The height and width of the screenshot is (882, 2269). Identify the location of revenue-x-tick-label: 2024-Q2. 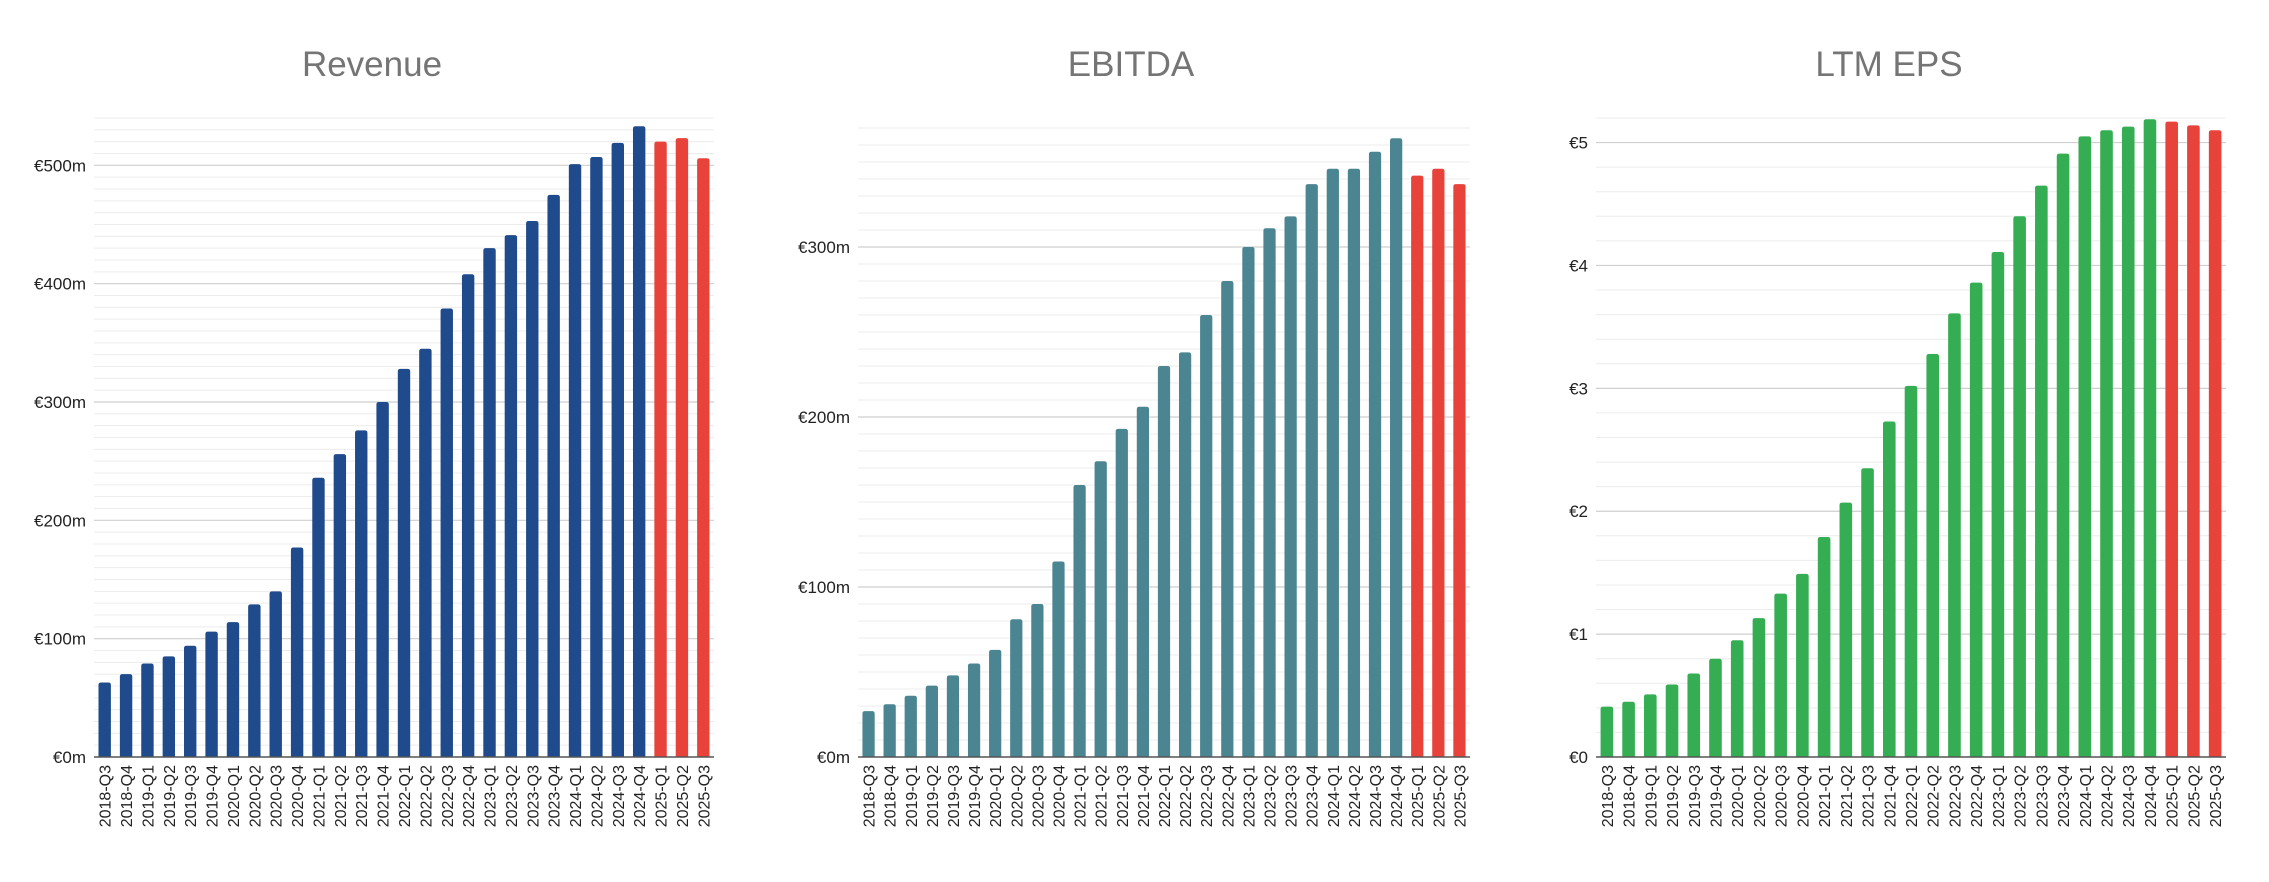
(597, 796).